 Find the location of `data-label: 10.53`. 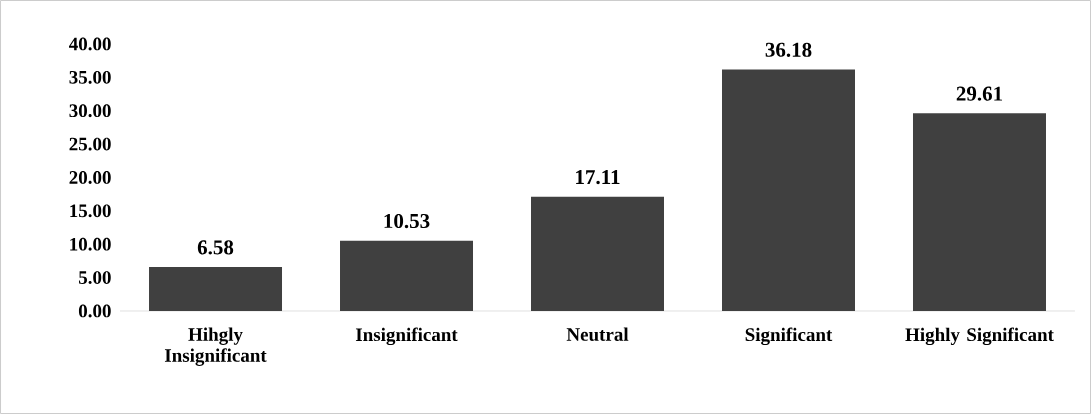

data-label: 10.53 is located at coordinates (407, 221).